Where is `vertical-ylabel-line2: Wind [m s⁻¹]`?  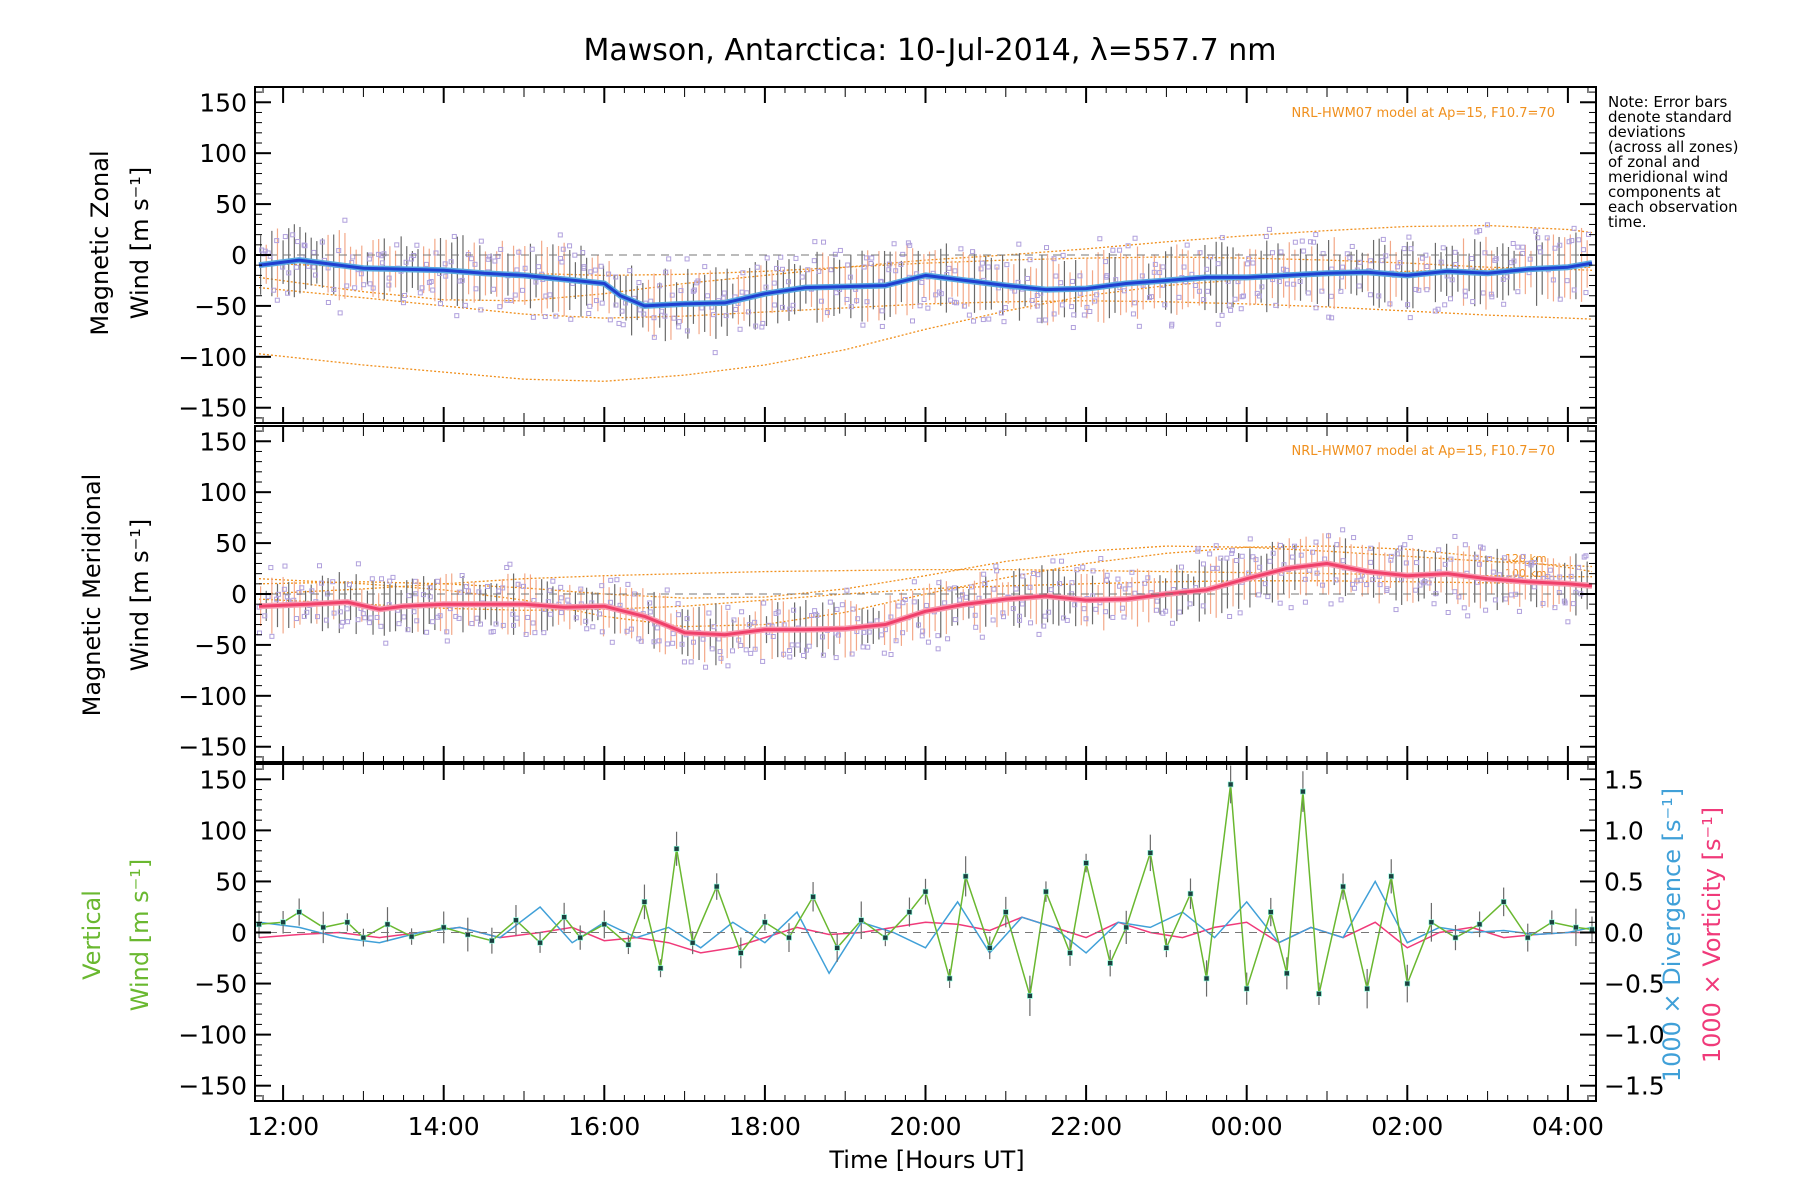 vertical-ylabel-line2: Wind [m s⁻¹] is located at coordinates (140, 935).